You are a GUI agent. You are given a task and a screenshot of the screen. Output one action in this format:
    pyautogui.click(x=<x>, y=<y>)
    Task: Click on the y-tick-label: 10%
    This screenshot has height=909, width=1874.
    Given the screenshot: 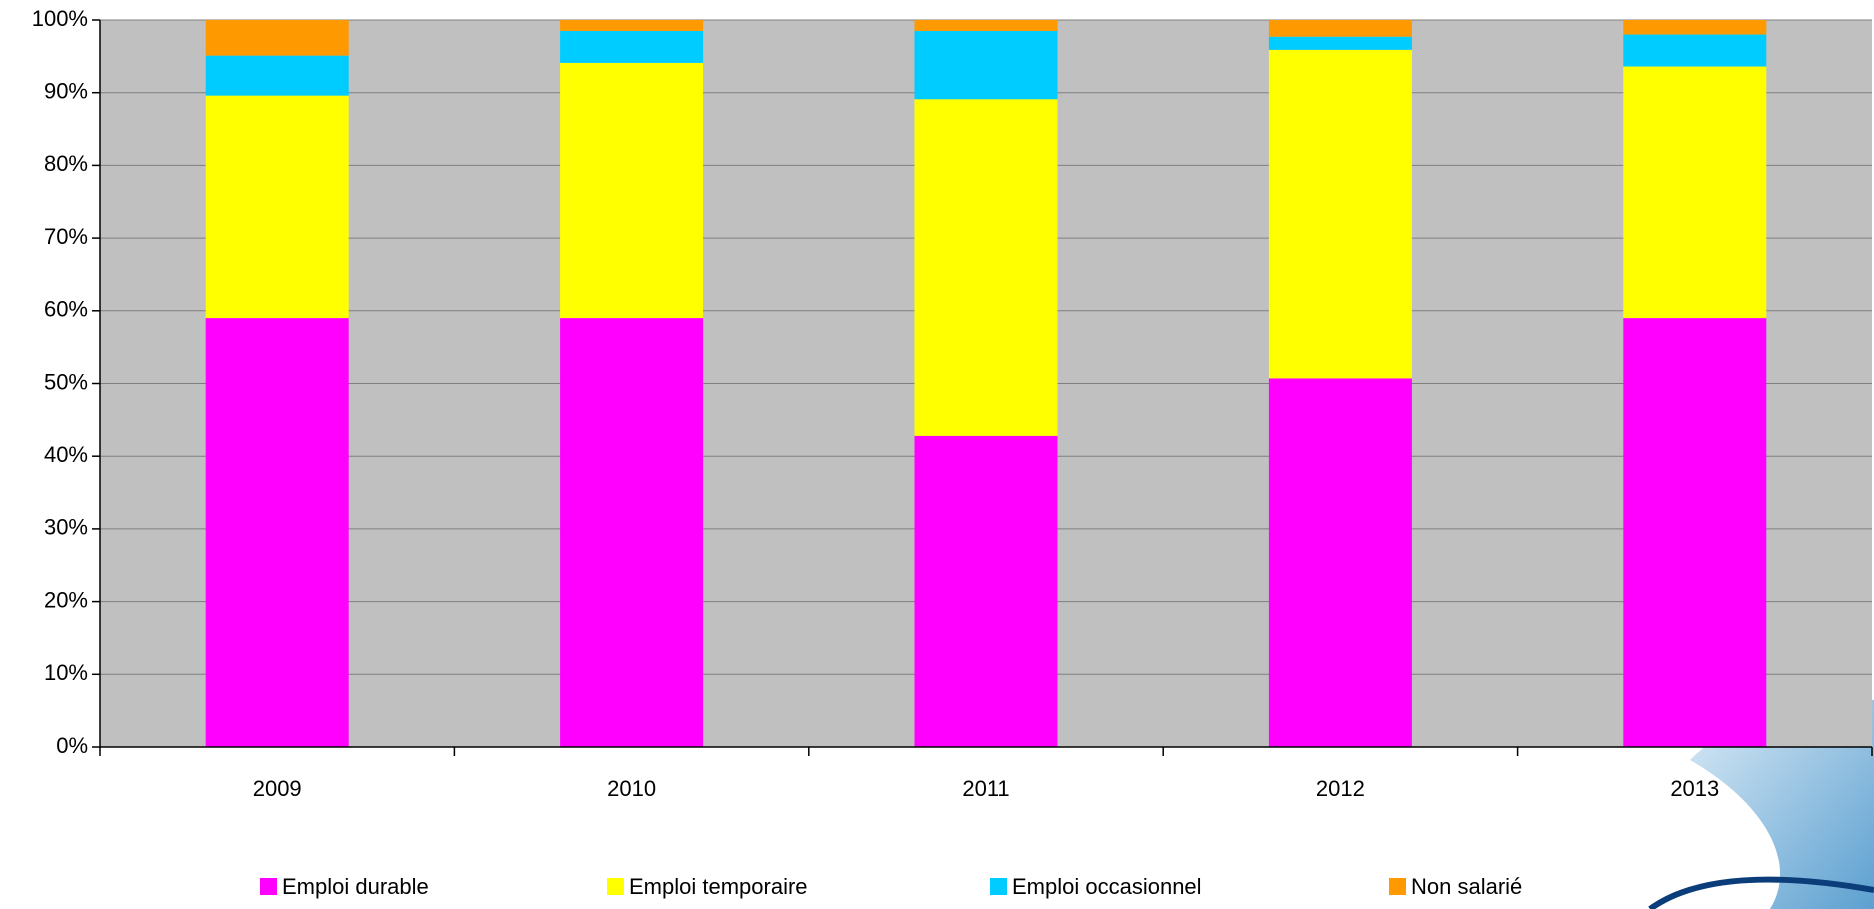 What is the action you would take?
    pyautogui.click(x=66, y=672)
    